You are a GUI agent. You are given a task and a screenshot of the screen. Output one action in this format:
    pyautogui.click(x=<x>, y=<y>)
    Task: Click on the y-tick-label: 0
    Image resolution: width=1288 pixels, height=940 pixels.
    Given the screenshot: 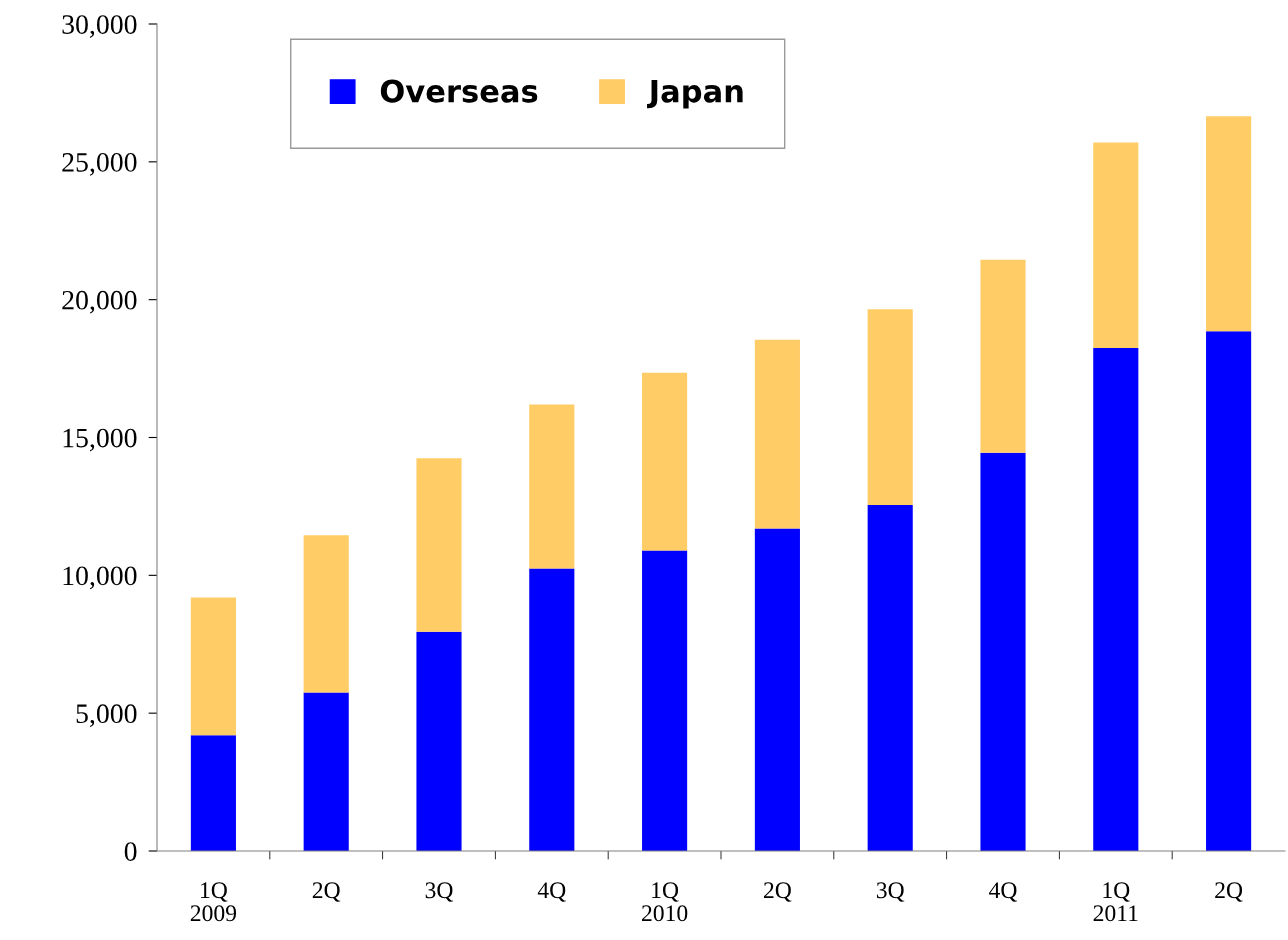 What is the action you would take?
    pyautogui.click(x=130, y=851)
    